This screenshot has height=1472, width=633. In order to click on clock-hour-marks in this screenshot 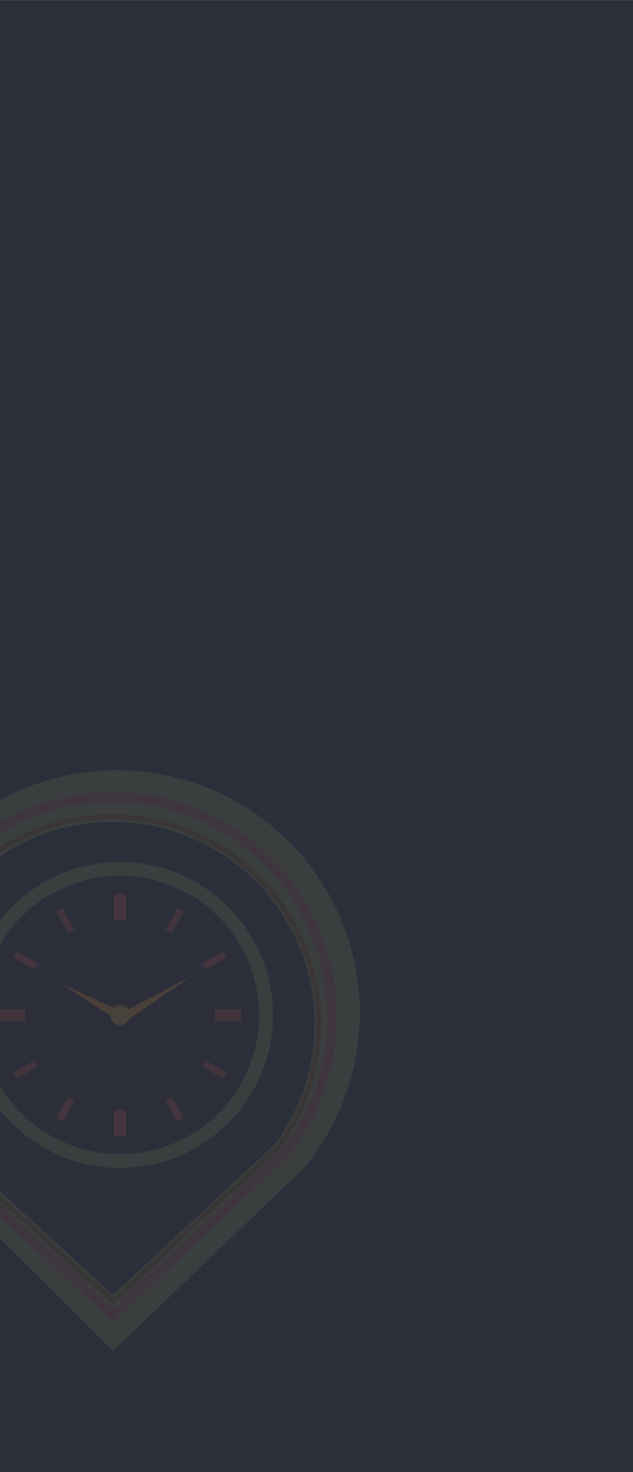, I will do `click(120, 1015)`.